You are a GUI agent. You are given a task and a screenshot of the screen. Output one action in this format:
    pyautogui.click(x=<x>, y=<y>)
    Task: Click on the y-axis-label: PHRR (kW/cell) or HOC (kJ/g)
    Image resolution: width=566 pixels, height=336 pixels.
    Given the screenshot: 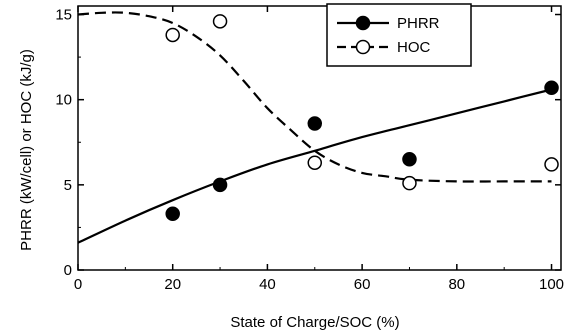 What is the action you would take?
    pyautogui.click(x=26, y=150)
    